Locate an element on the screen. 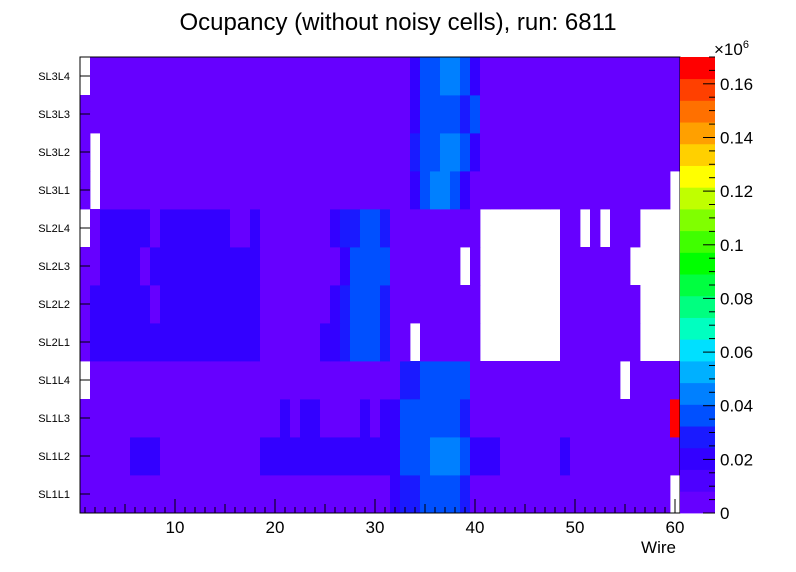 The width and height of the screenshot is (796, 572). y-tick-label: SL3L3 is located at coordinates (54, 115).